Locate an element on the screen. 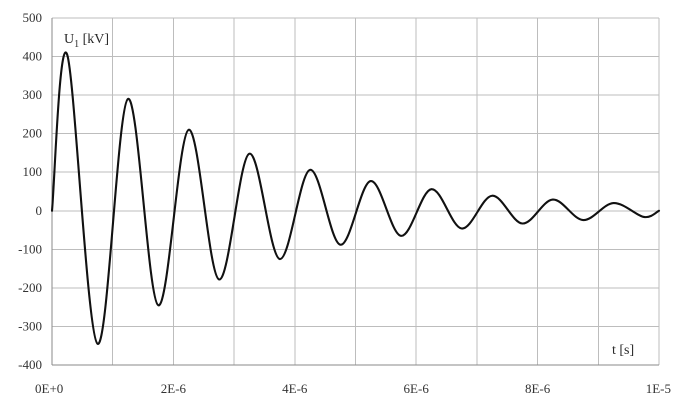 Image resolution: width=674 pixels, height=396 pixels. y-tick-label: 200 is located at coordinates (33, 133).